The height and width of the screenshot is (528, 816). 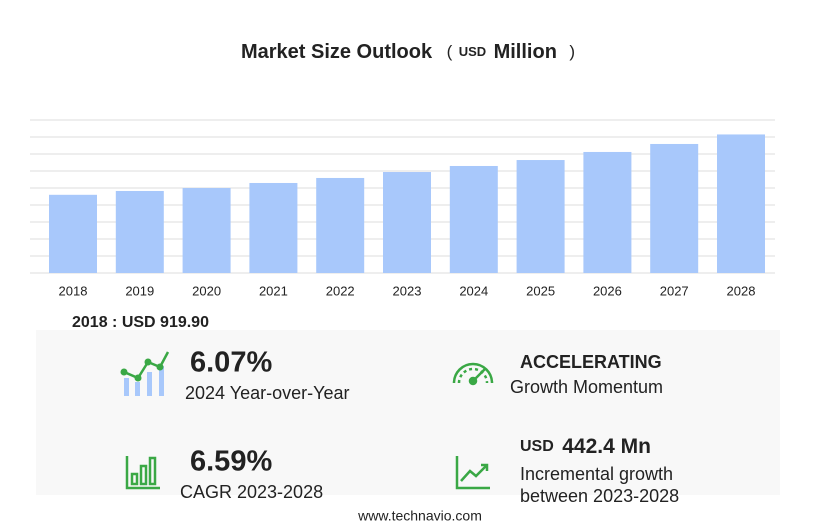 I want to click on kpi-currency: USD, so click(x=537, y=446).